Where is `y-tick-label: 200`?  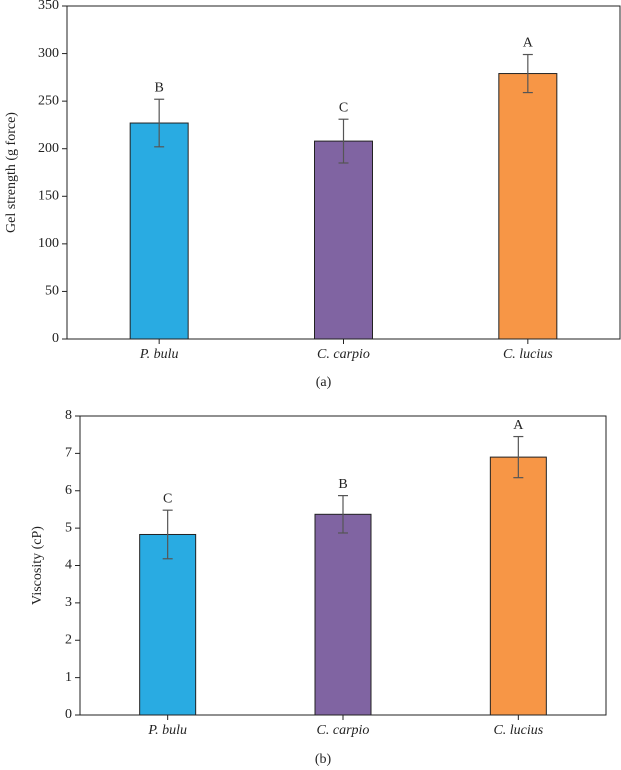
y-tick-label: 200 is located at coordinates (48, 148).